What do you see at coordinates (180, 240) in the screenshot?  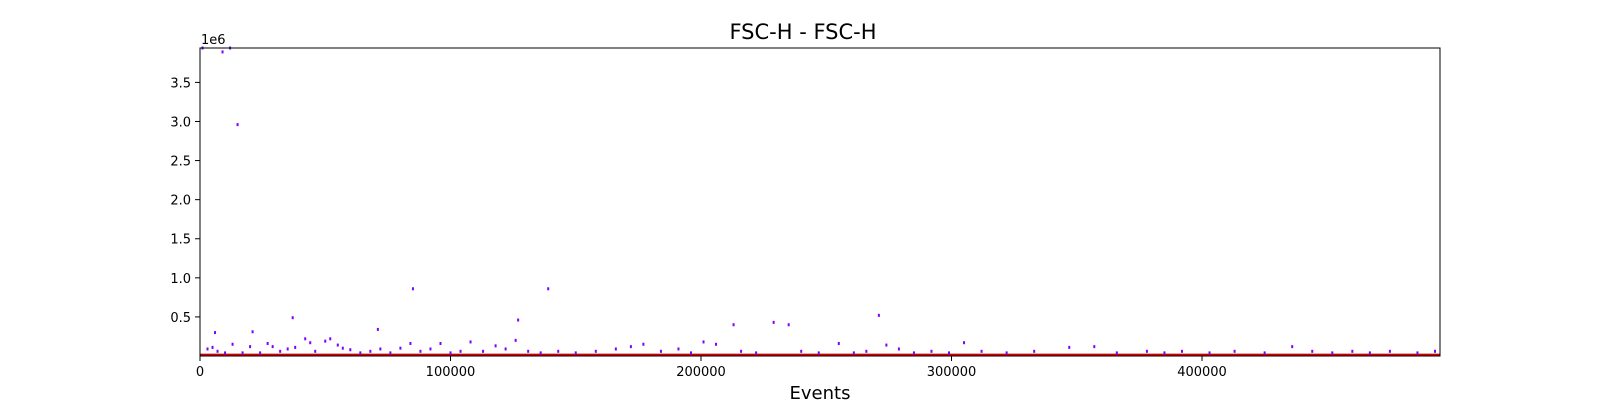 I see `y-tick-label: 1.5` at bounding box center [180, 240].